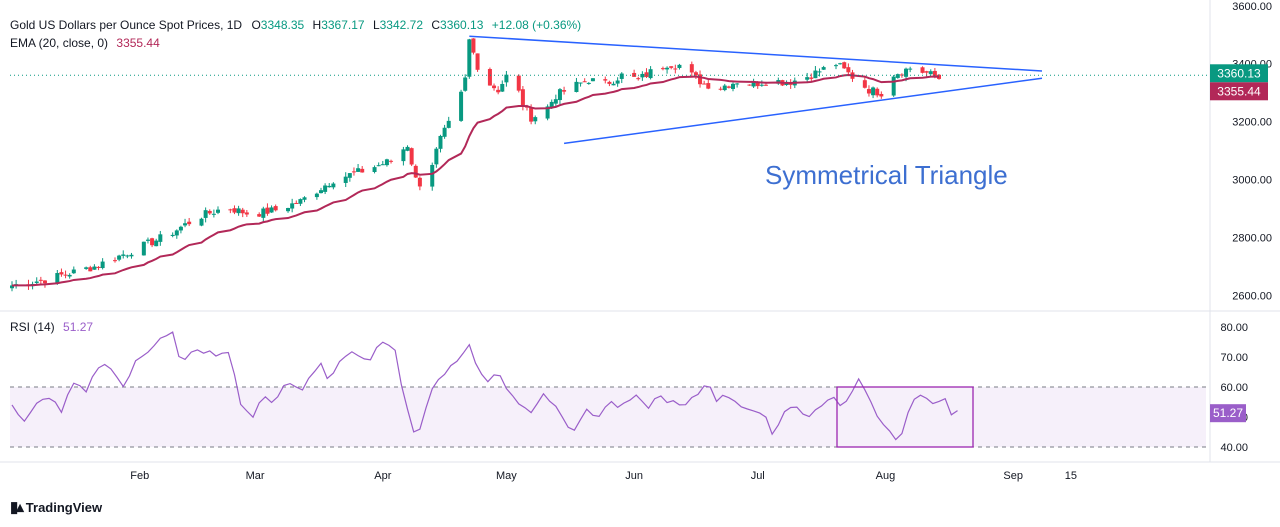 Image resolution: width=1280 pixels, height=527 pixels. Describe the element at coordinates (506, 476) in the screenshot. I see `time-tick-label: May` at that location.